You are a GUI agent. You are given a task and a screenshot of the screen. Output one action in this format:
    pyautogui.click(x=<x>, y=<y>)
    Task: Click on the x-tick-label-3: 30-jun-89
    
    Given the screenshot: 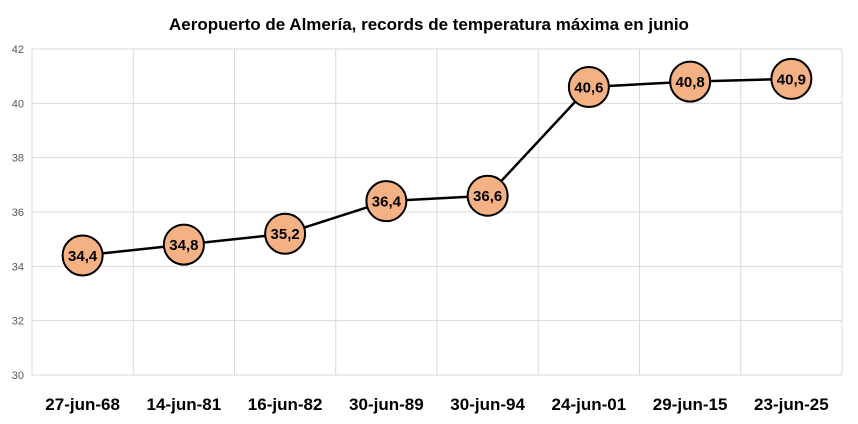 What is the action you would take?
    pyautogui.click(x=386, y=404)
    